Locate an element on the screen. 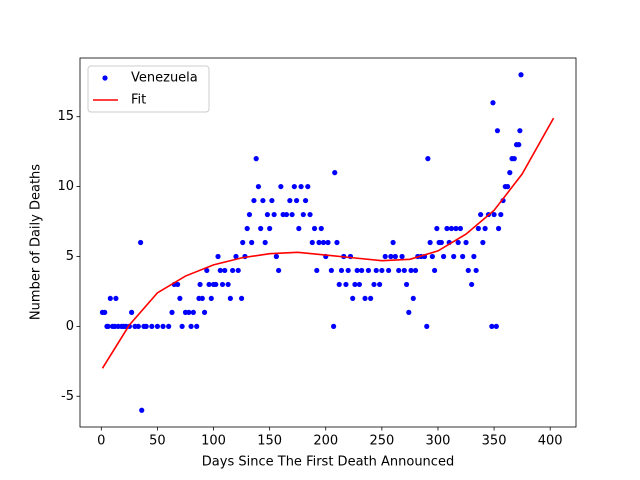 The image size is (640, 480). legend-box is located at coordinates (148, 89).